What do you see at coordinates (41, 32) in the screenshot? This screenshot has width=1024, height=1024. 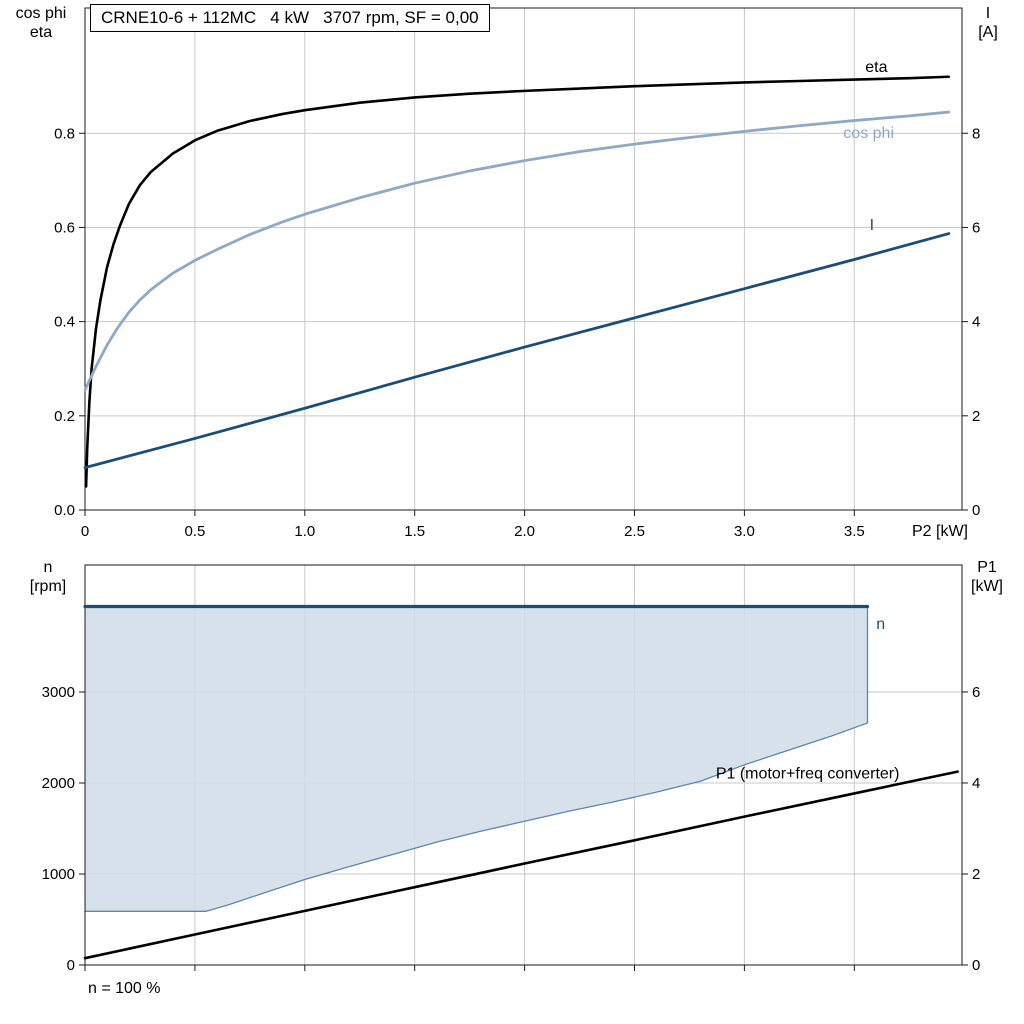 I see `axis-label-eta: eta` at bounding box center [41, 32].